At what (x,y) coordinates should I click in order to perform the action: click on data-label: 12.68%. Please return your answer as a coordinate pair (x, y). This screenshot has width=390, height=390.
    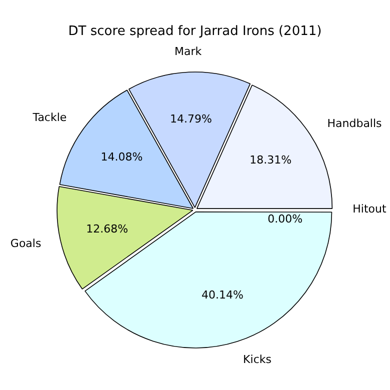
    Looking at the image, I should click on (107, 229).